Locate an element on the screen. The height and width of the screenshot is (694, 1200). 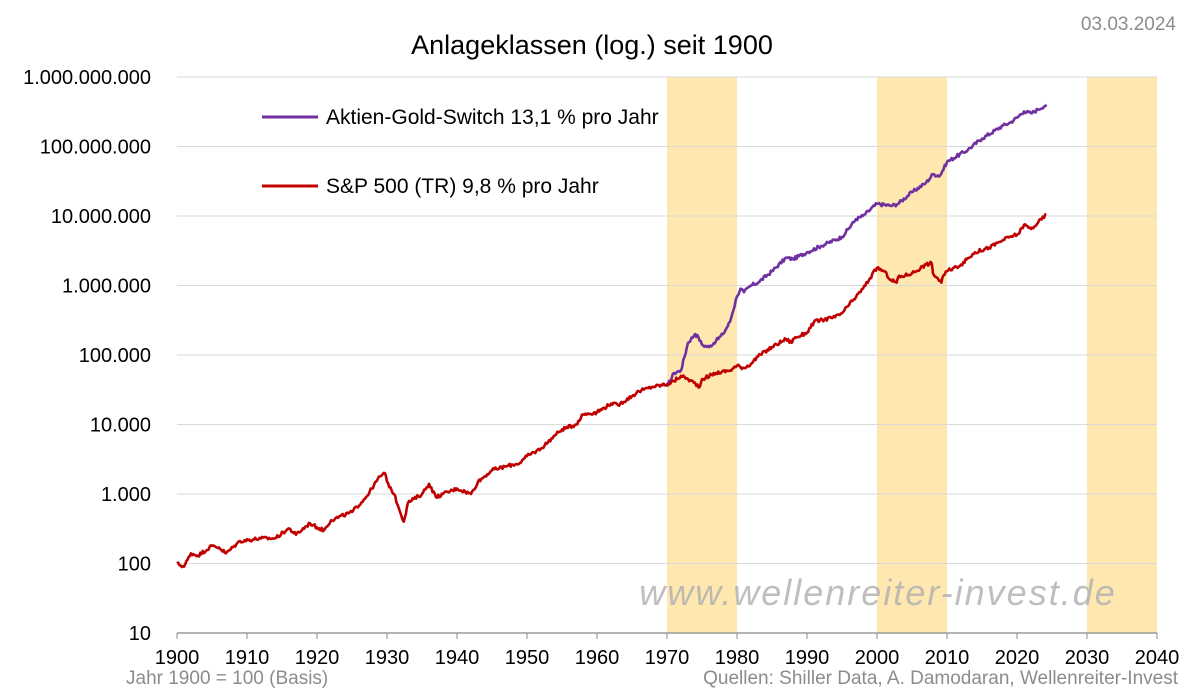
x-tick-label: 1990 is located at coordinates (807, 658).